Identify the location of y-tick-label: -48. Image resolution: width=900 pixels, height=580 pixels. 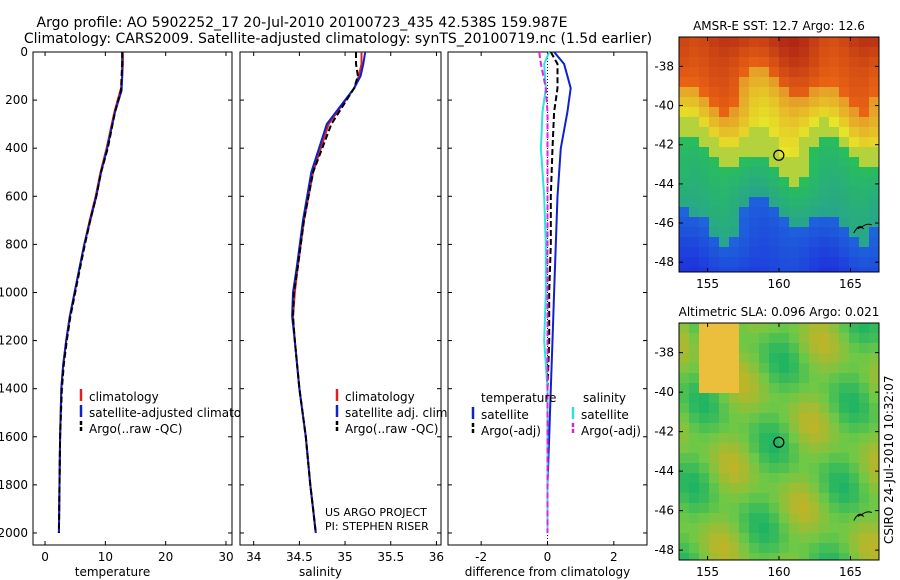
(664, 262).